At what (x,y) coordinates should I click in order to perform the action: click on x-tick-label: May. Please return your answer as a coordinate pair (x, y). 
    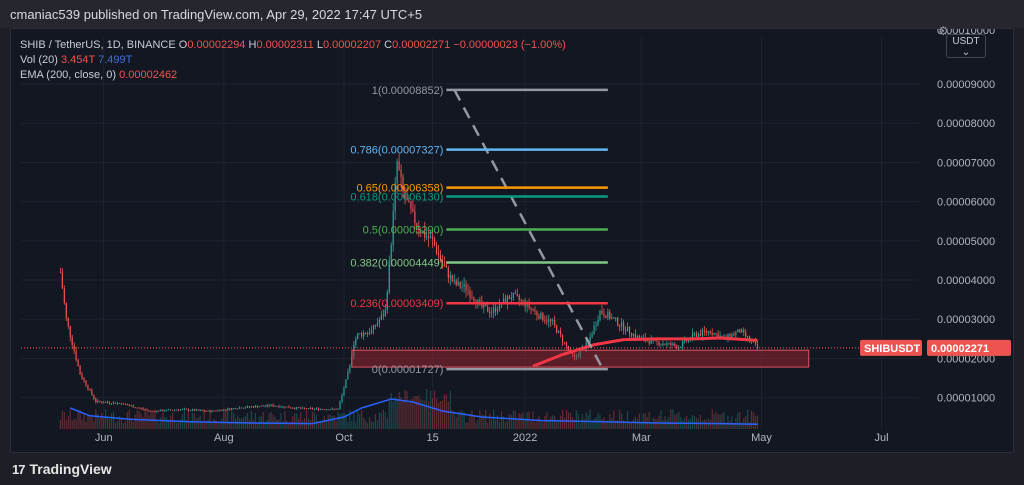
    Looking at the image, I should click on (761, 438).